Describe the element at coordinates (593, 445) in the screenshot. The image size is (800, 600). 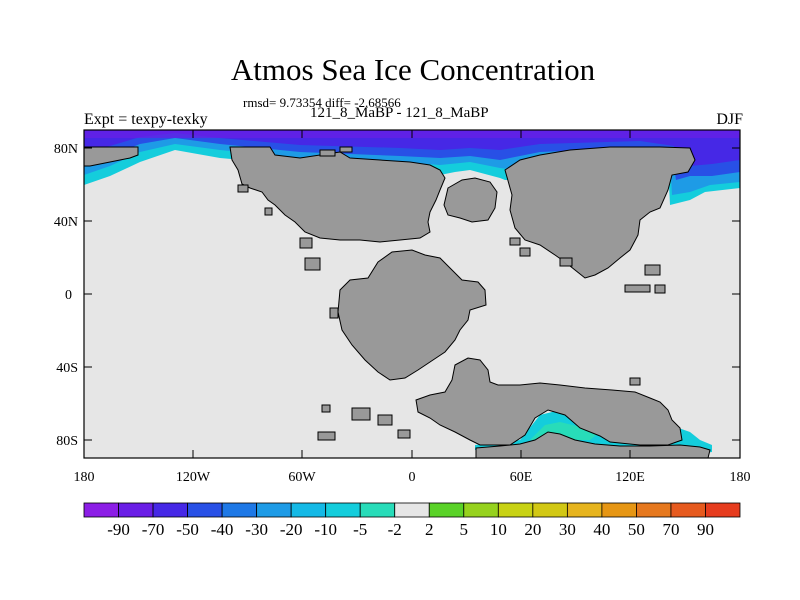
I see `land-antarctica` at that location.